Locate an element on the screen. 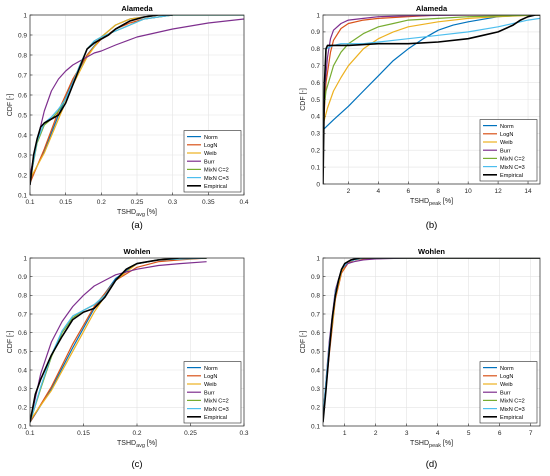  x-tick-label: 7 is located at coordinates (531, 433).